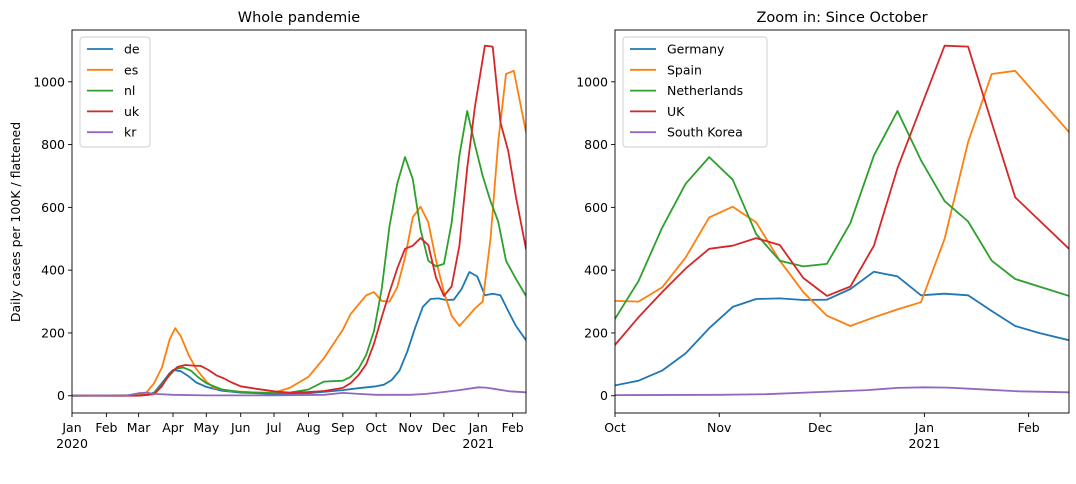 The height and width of the screenshot is (484, 1076). I want to click on x-tick-label: Sep, so click(343, 427).